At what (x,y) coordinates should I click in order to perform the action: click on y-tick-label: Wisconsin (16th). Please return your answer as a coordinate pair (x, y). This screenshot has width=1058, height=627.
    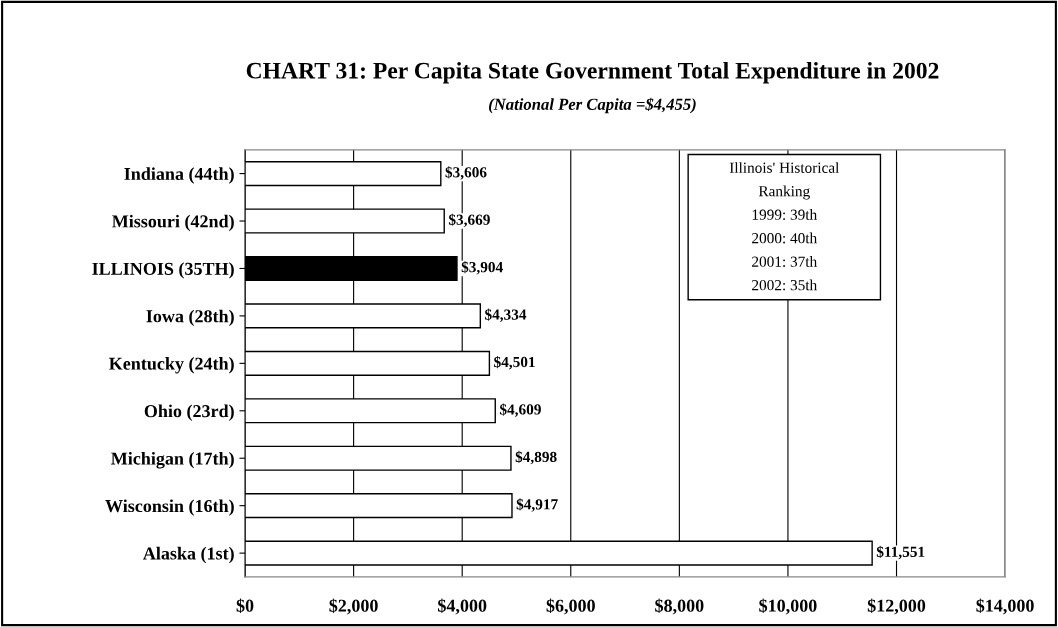
    Looking at the image, I should click on (169, 507).